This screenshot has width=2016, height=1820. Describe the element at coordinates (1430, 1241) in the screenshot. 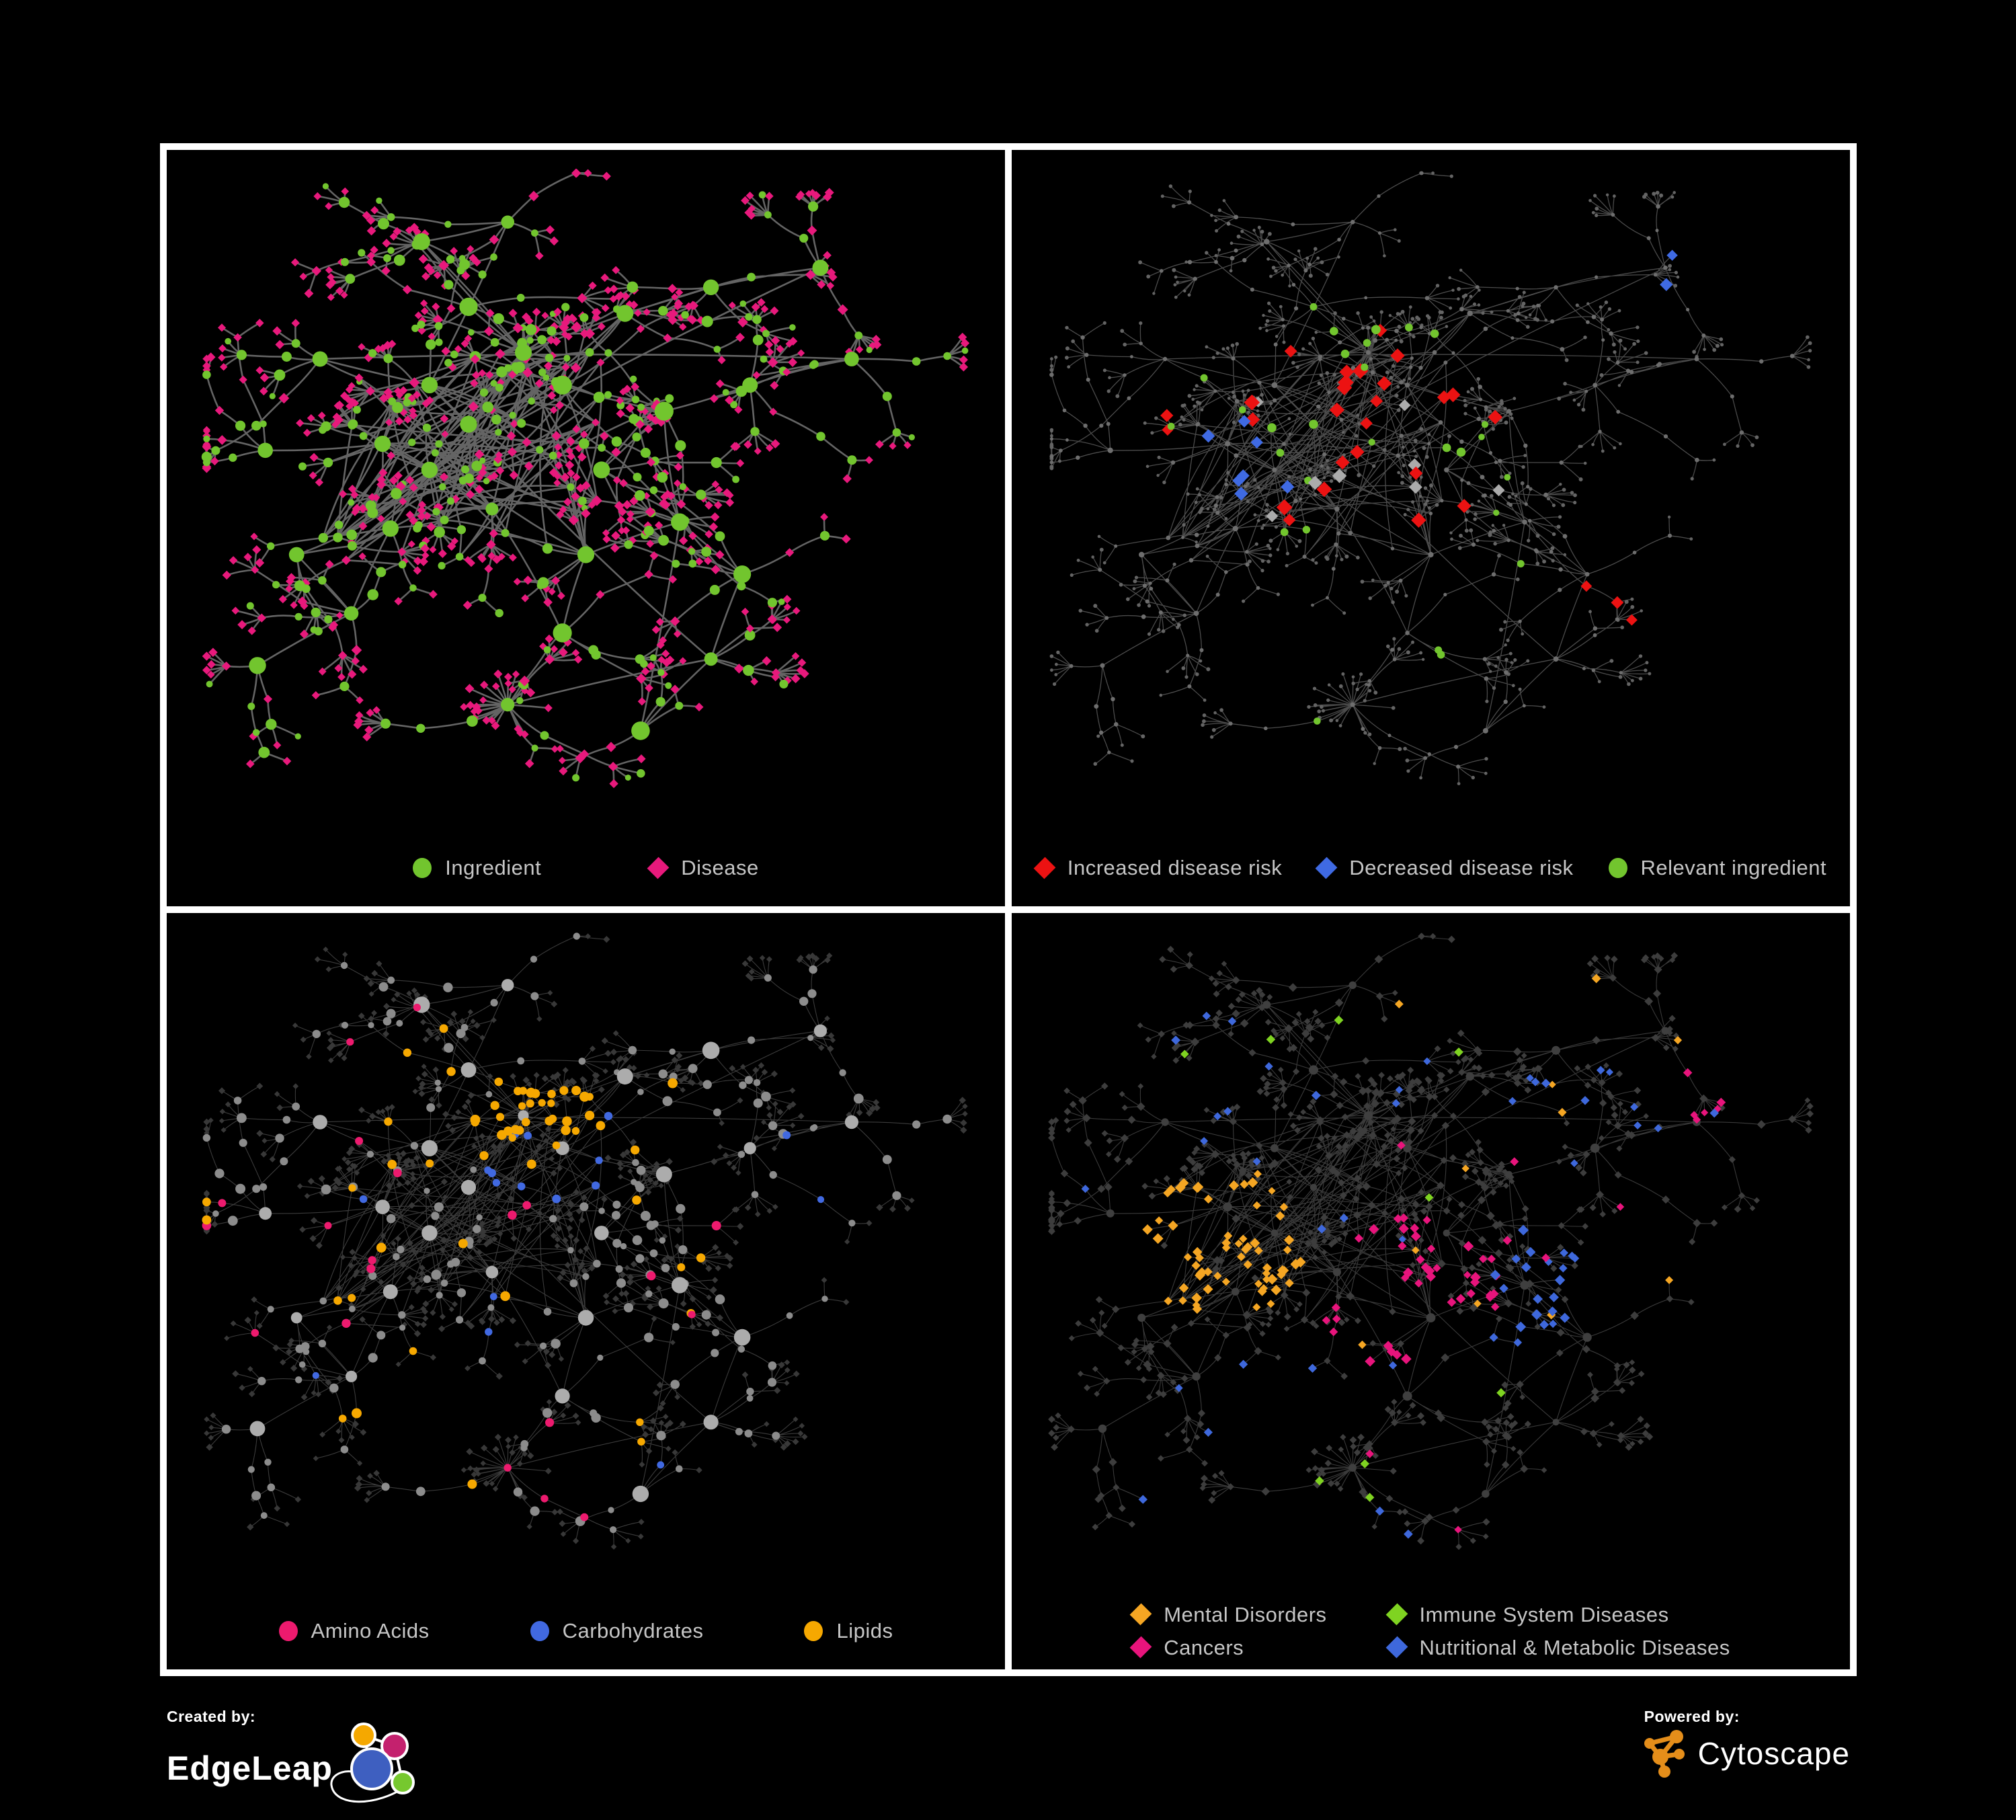

I see `disease-classes-network` at that location.